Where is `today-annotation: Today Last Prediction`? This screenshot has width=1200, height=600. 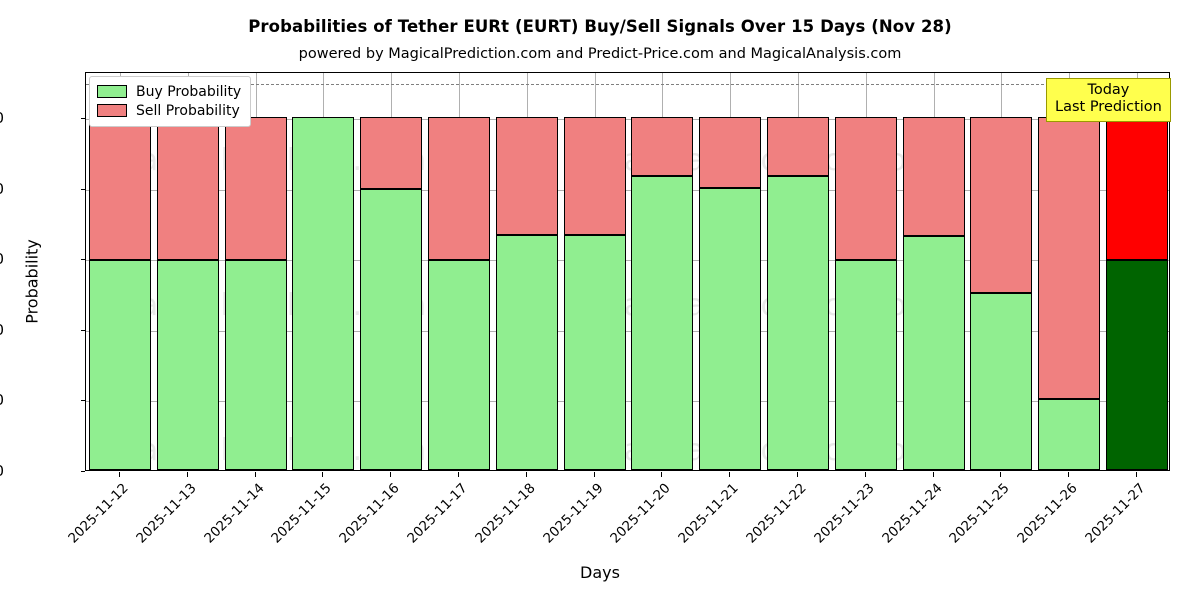
today-annotation: Today Last Prediction is located at coordinates (1108, 100).